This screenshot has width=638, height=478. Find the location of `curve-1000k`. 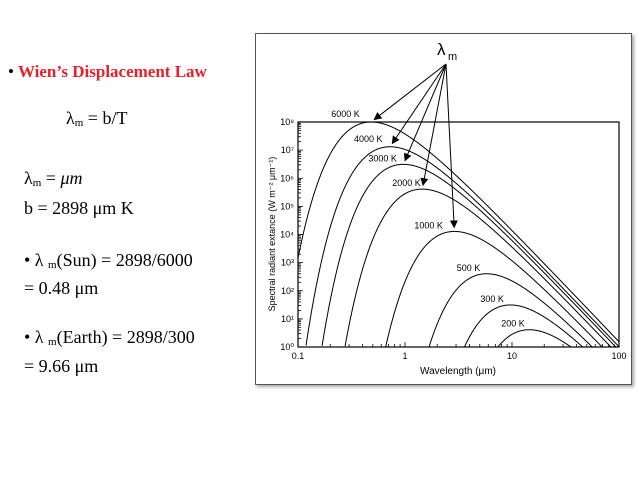

curve-1000k is located at coordinates (494, 289).